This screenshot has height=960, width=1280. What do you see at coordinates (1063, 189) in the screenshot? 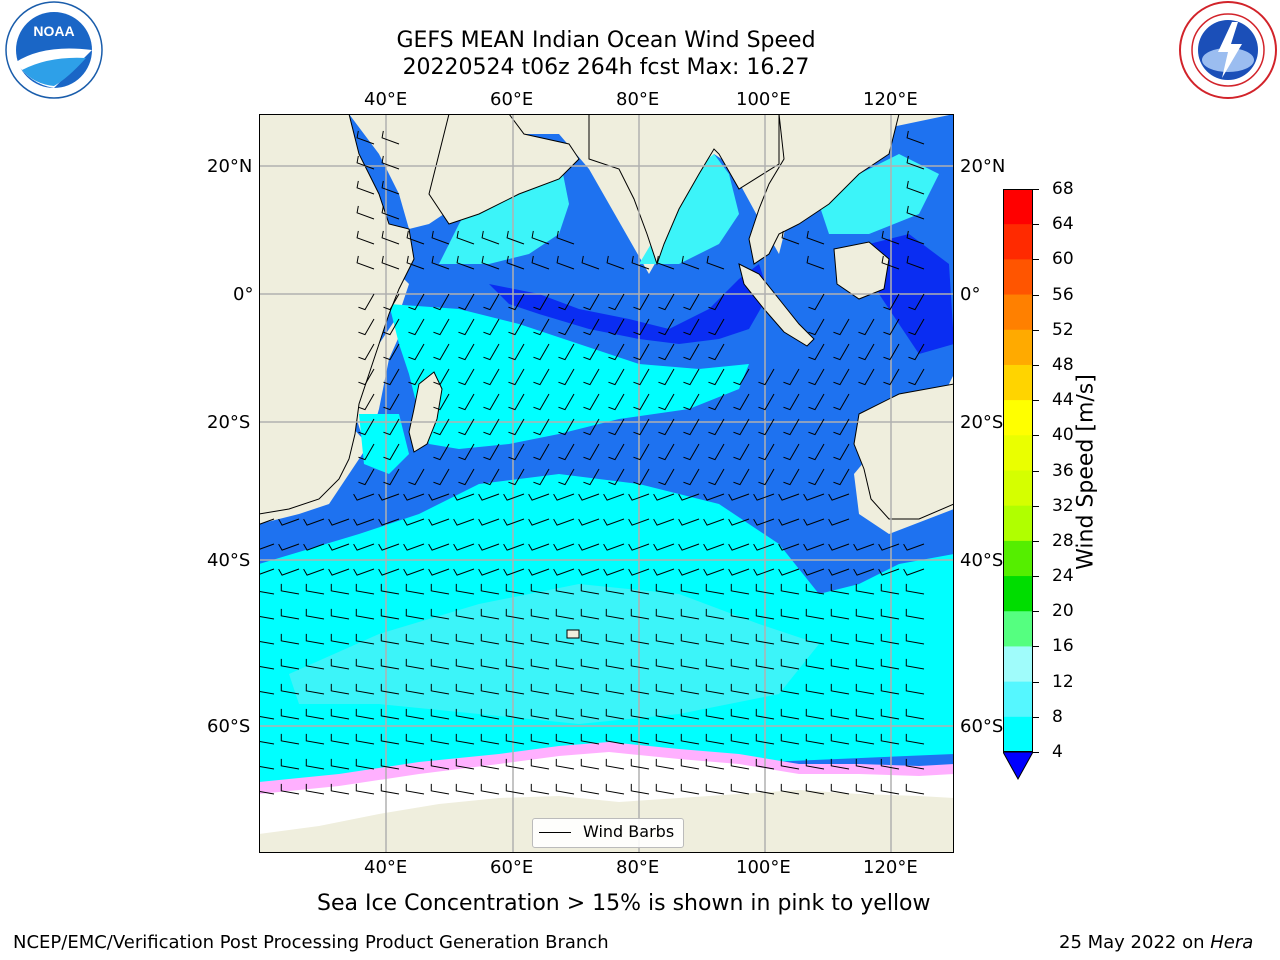
I see `colorbar-tick-label: 68` at bounding box center [1063, 189].